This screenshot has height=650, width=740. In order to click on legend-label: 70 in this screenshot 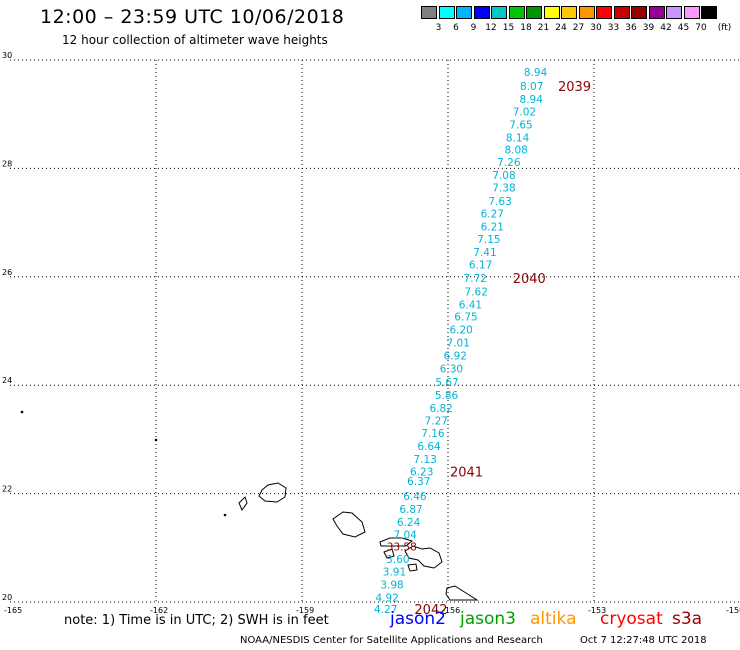, I will do `click(701, 28)`.